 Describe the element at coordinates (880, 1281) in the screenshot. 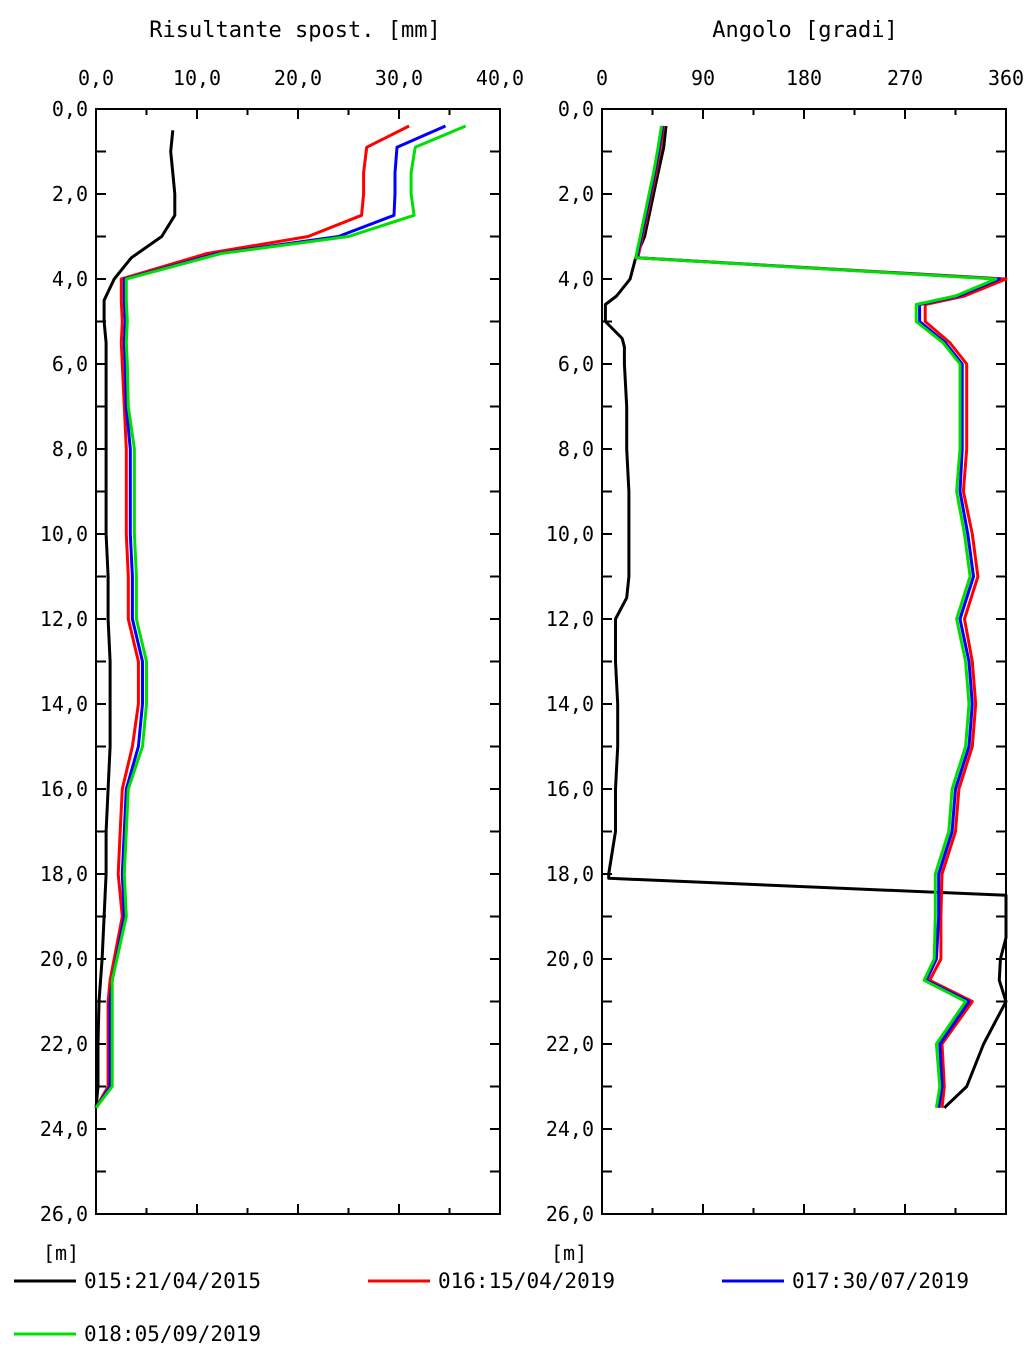

I see `legend-label: 017:30/07/2019` at that location.